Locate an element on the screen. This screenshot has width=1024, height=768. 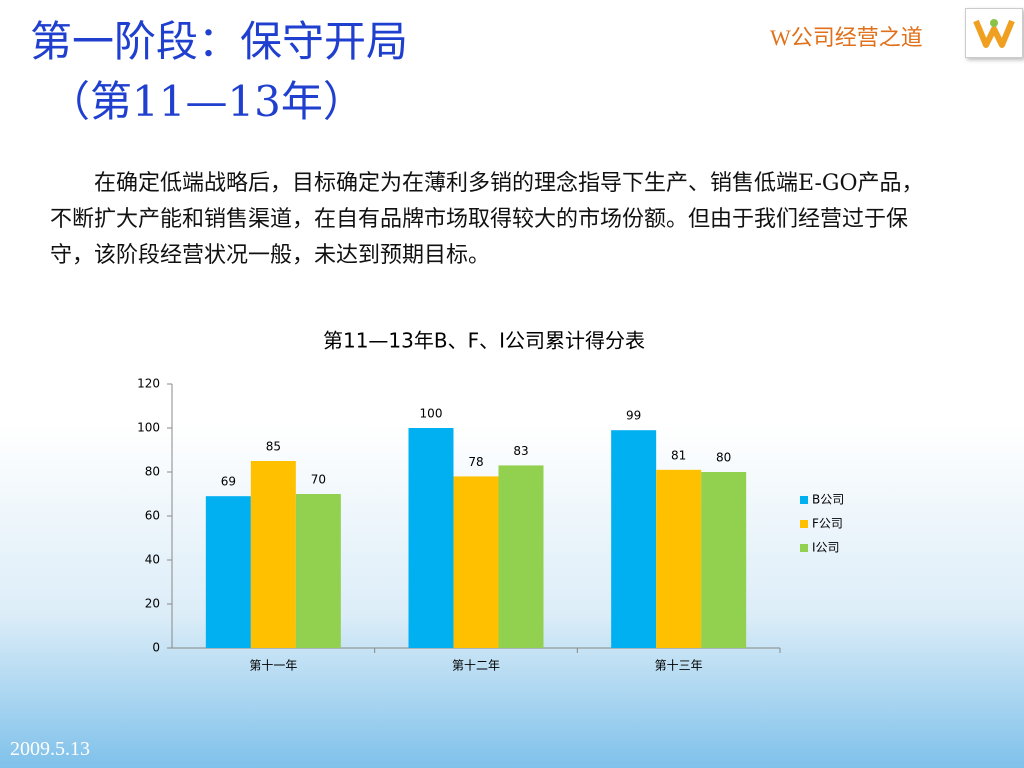
date: 2009.5.13 is located at coordinates (50, 749).